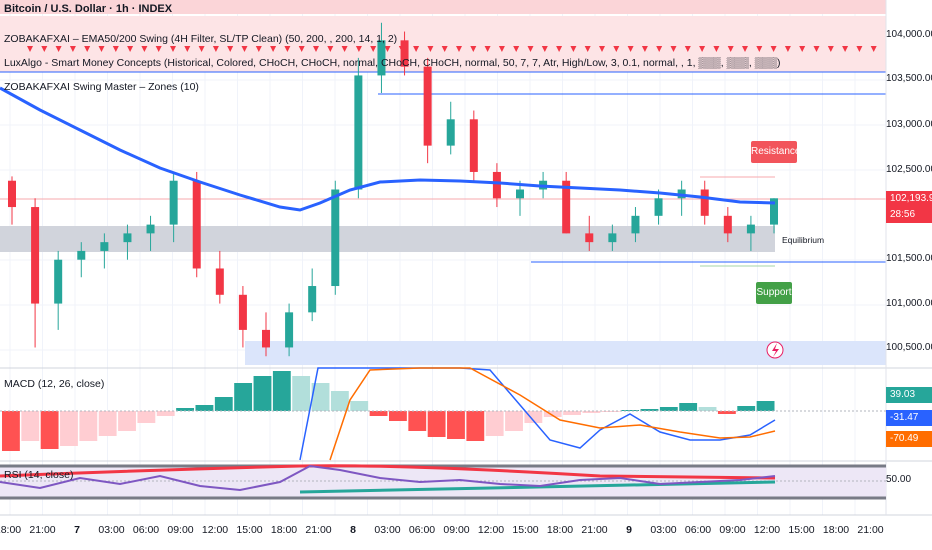  What do you see at coordinates (909, 439) in the screenshot?
I see `signal-line-value: -70.49` at bounding box center [909, 439].